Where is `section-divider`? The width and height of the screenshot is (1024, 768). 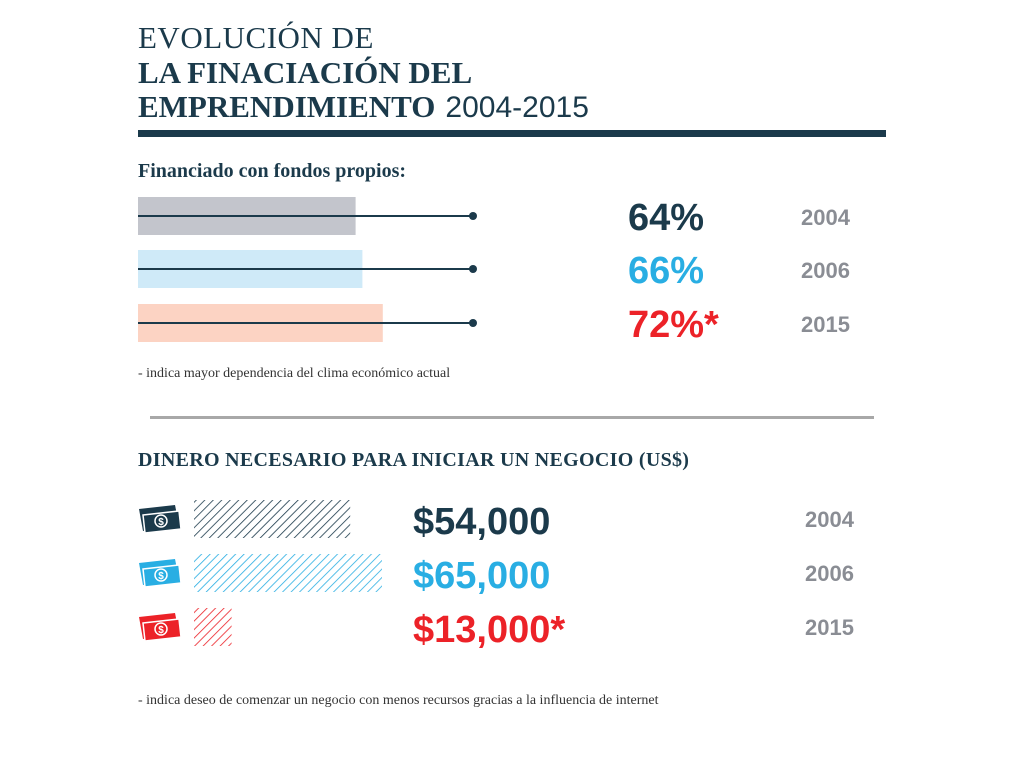 section-divider is located at coordinates (512, 417).